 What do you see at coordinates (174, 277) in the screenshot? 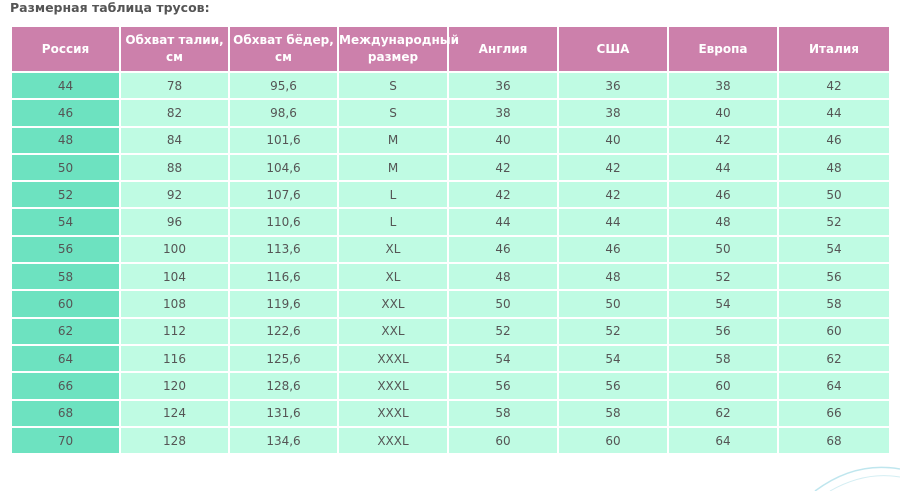
I see `table-cell: 104` at bounding box center [174, 277].